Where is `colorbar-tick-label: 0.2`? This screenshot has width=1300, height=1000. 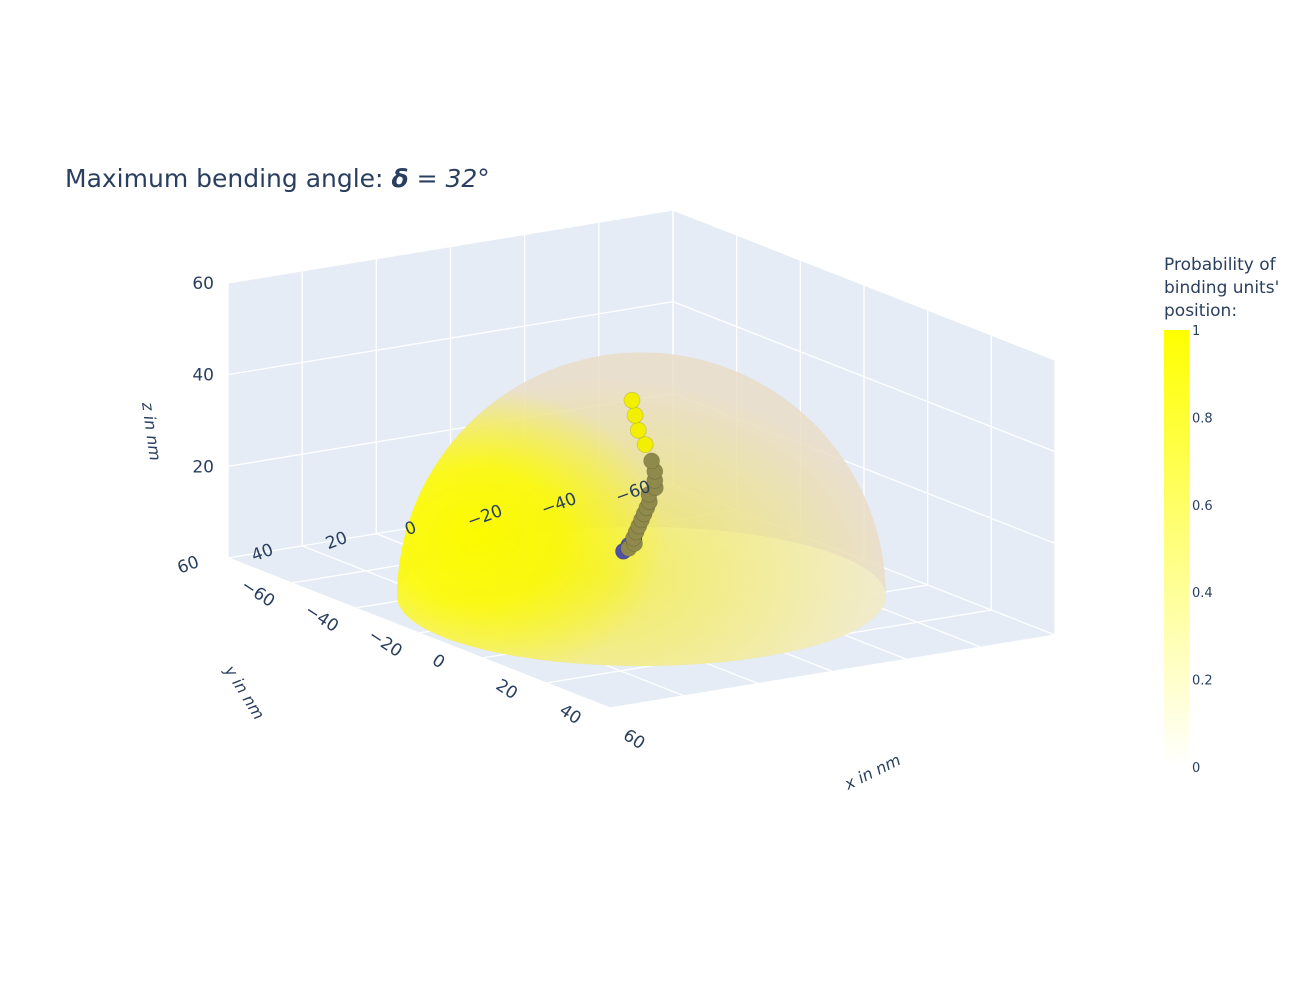
colorbar-tick-label: 0.2 is located at coordinates (1202, 681).